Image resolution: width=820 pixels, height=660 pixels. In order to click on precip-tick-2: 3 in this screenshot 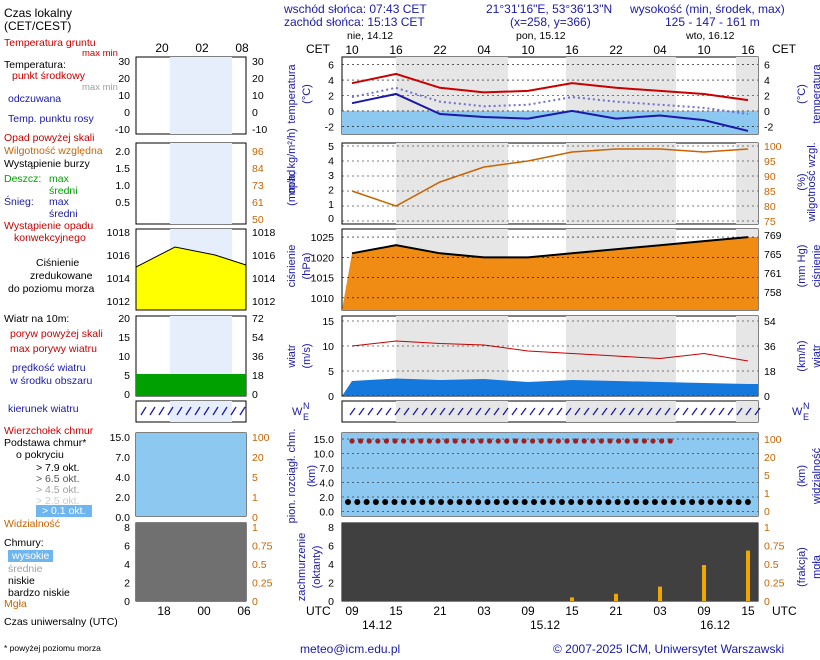, I will do `click(331, 176)`.